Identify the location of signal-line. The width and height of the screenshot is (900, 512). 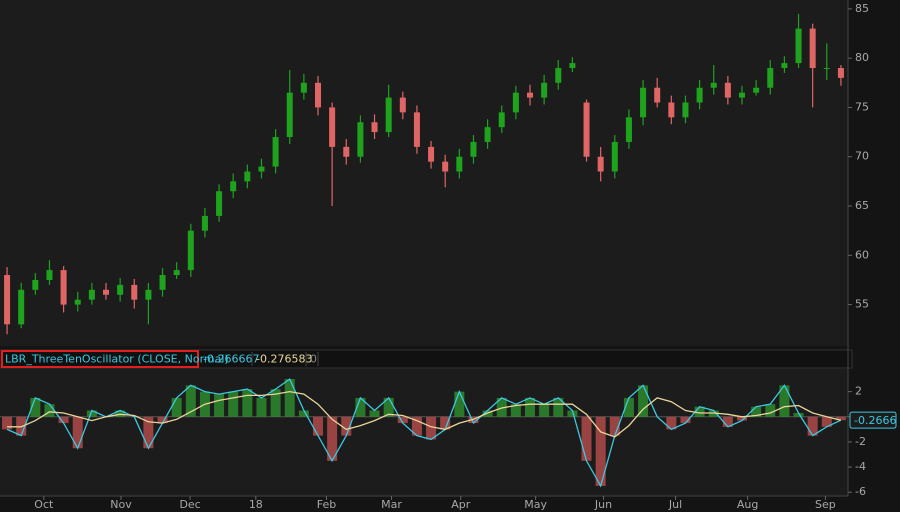
(424, 414).